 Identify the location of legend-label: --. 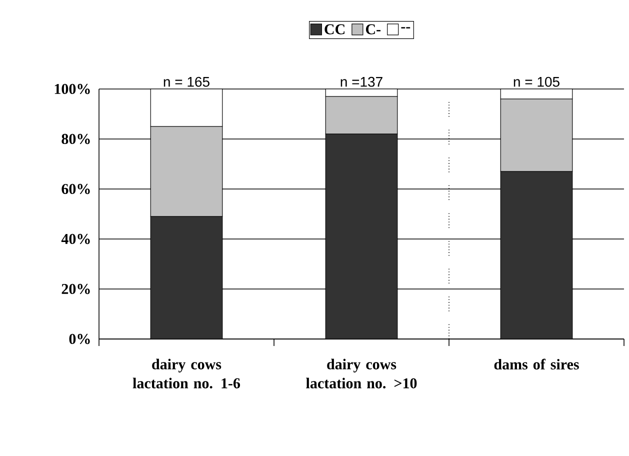
(405, 27).